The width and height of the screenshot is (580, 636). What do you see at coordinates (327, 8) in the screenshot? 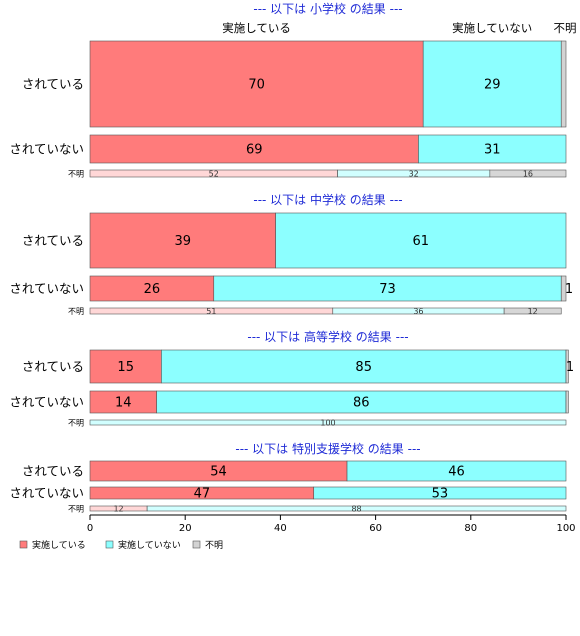
I see `panel-title: --- 以下は 小学校 の結果 ---` at bounding box center [327, 8].